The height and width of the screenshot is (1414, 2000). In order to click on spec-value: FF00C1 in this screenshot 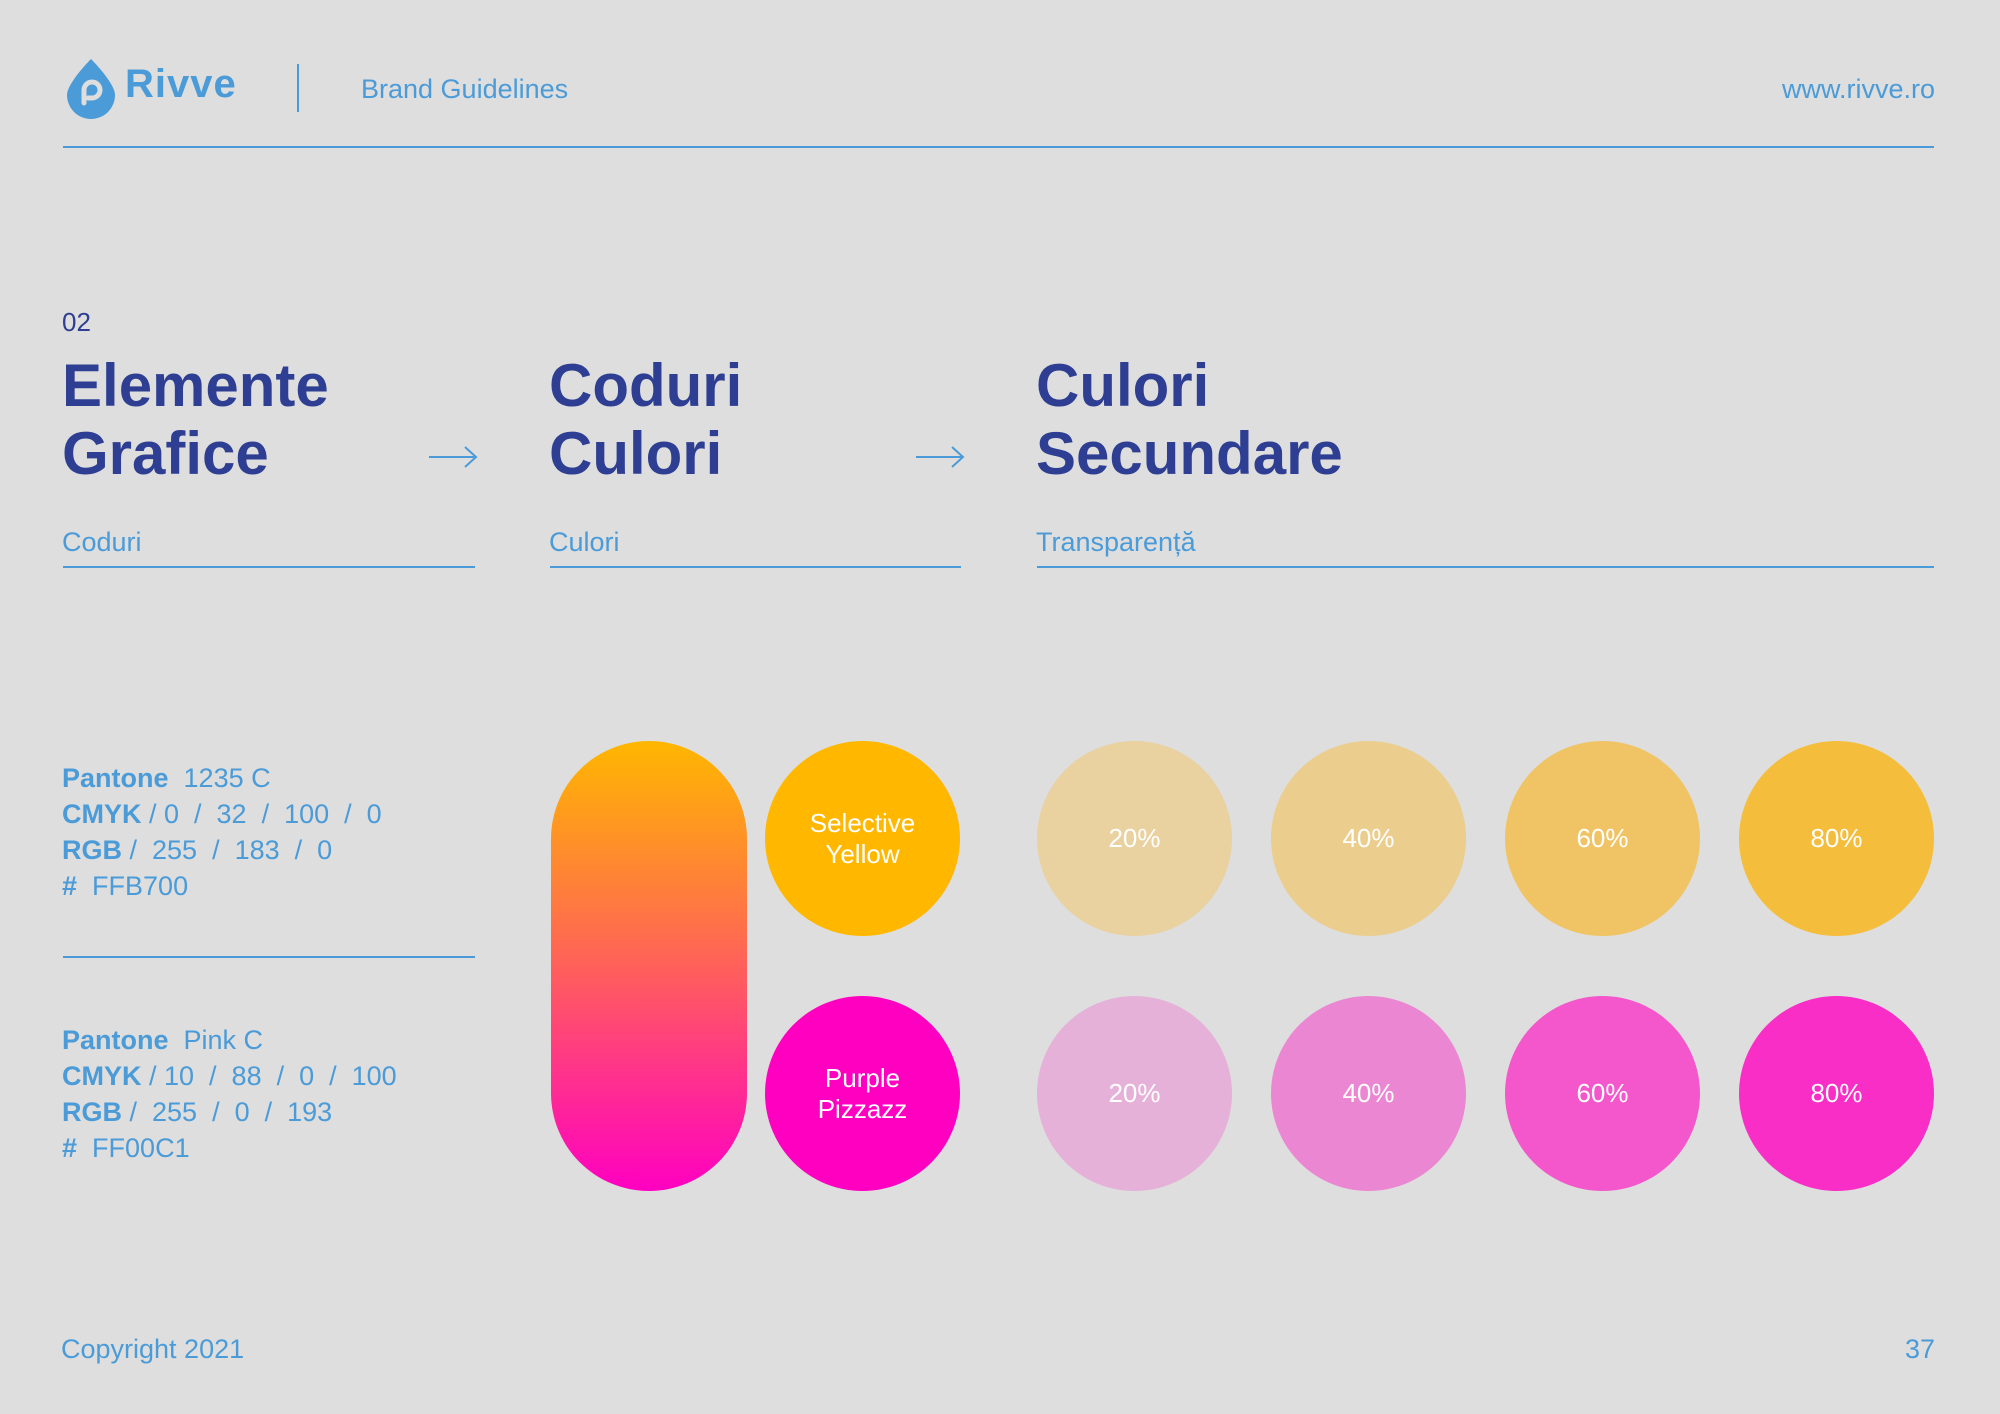, I will do `click(141, 1148)`.